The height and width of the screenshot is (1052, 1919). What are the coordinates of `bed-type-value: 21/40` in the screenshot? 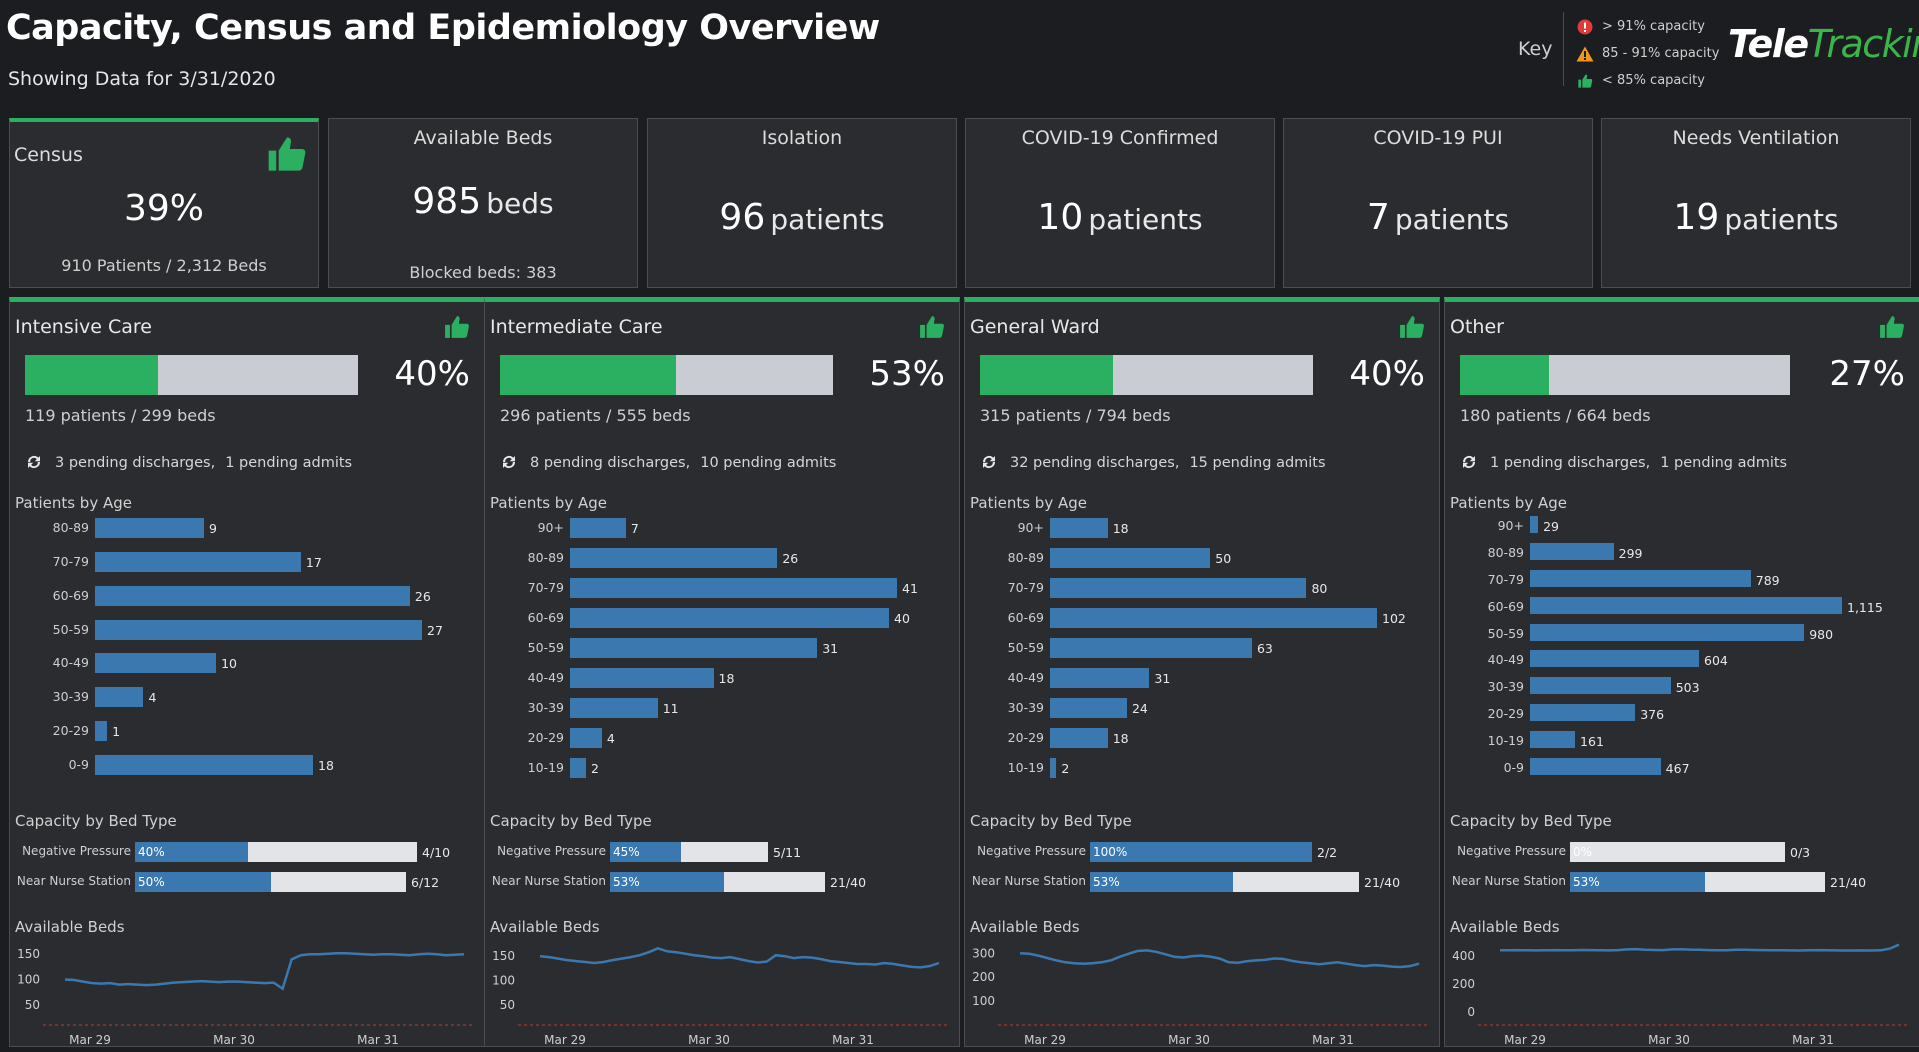 It's located at (1382, 882).